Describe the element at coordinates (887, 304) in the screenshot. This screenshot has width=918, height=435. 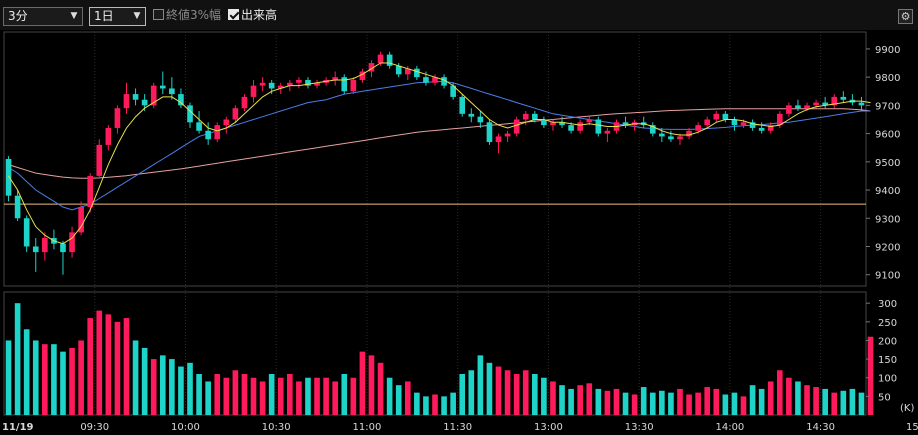
I see `volume-tick-label: 300` at that location.